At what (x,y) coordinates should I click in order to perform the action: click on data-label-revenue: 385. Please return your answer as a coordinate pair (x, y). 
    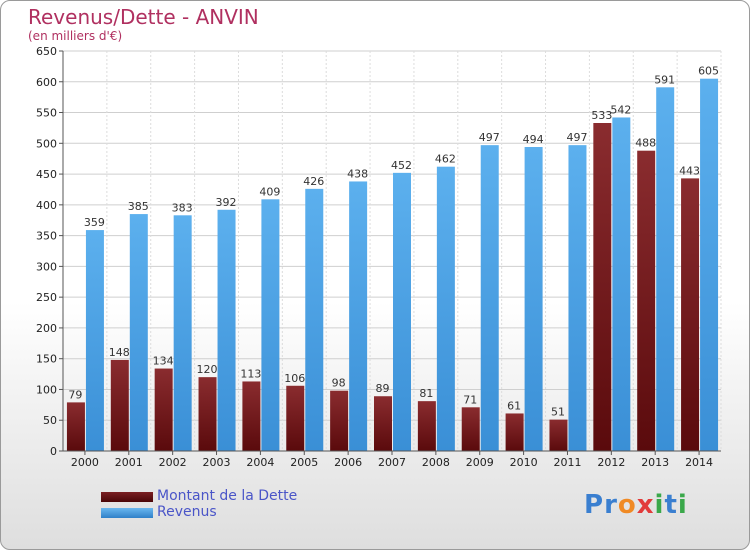
    Looking at the image, I should click on (138, 206).